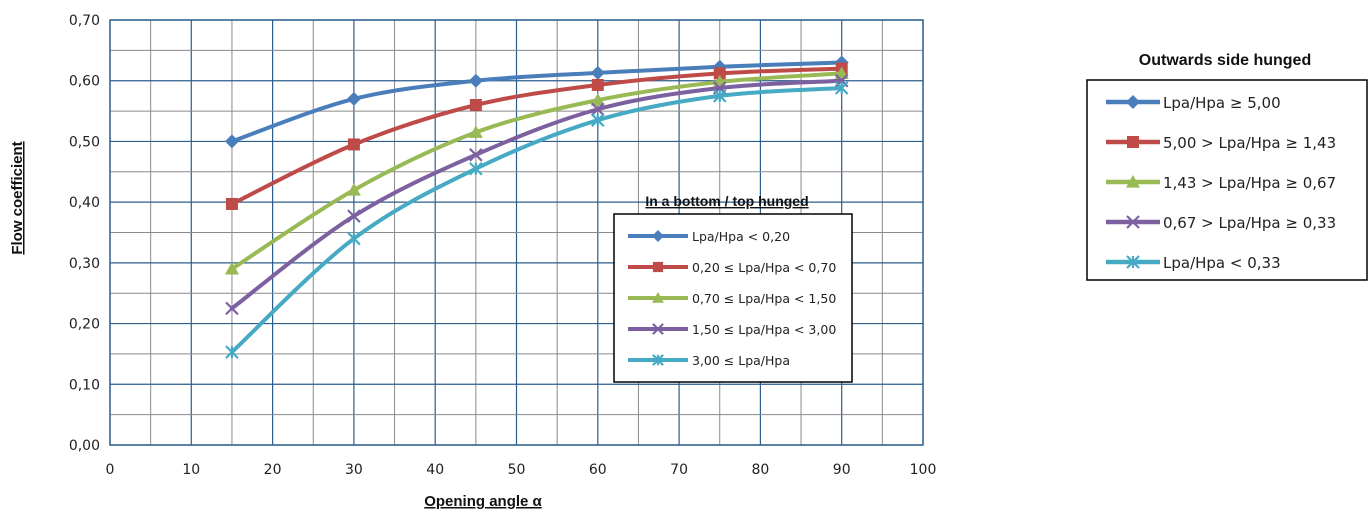 This screenshot has height=512, width=1369. Describe the element at coordinates (84, 233) in the screenshot. I see `y-tick-labels: 0,00 0,10 0,20 0,30 0,40 0,50 0,60 0,70` at that location.